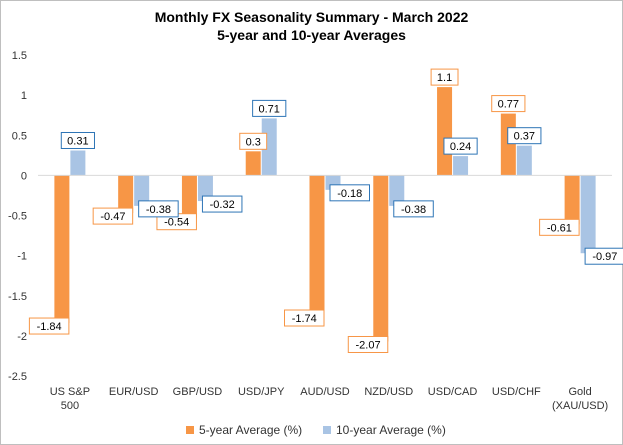 The width and height of the screenshot is (623, 445). What do you see at coordinates (453, 392) in the screenshot?
I see `x-tick-label: USD/CAD` at bounding box center [453, 392].